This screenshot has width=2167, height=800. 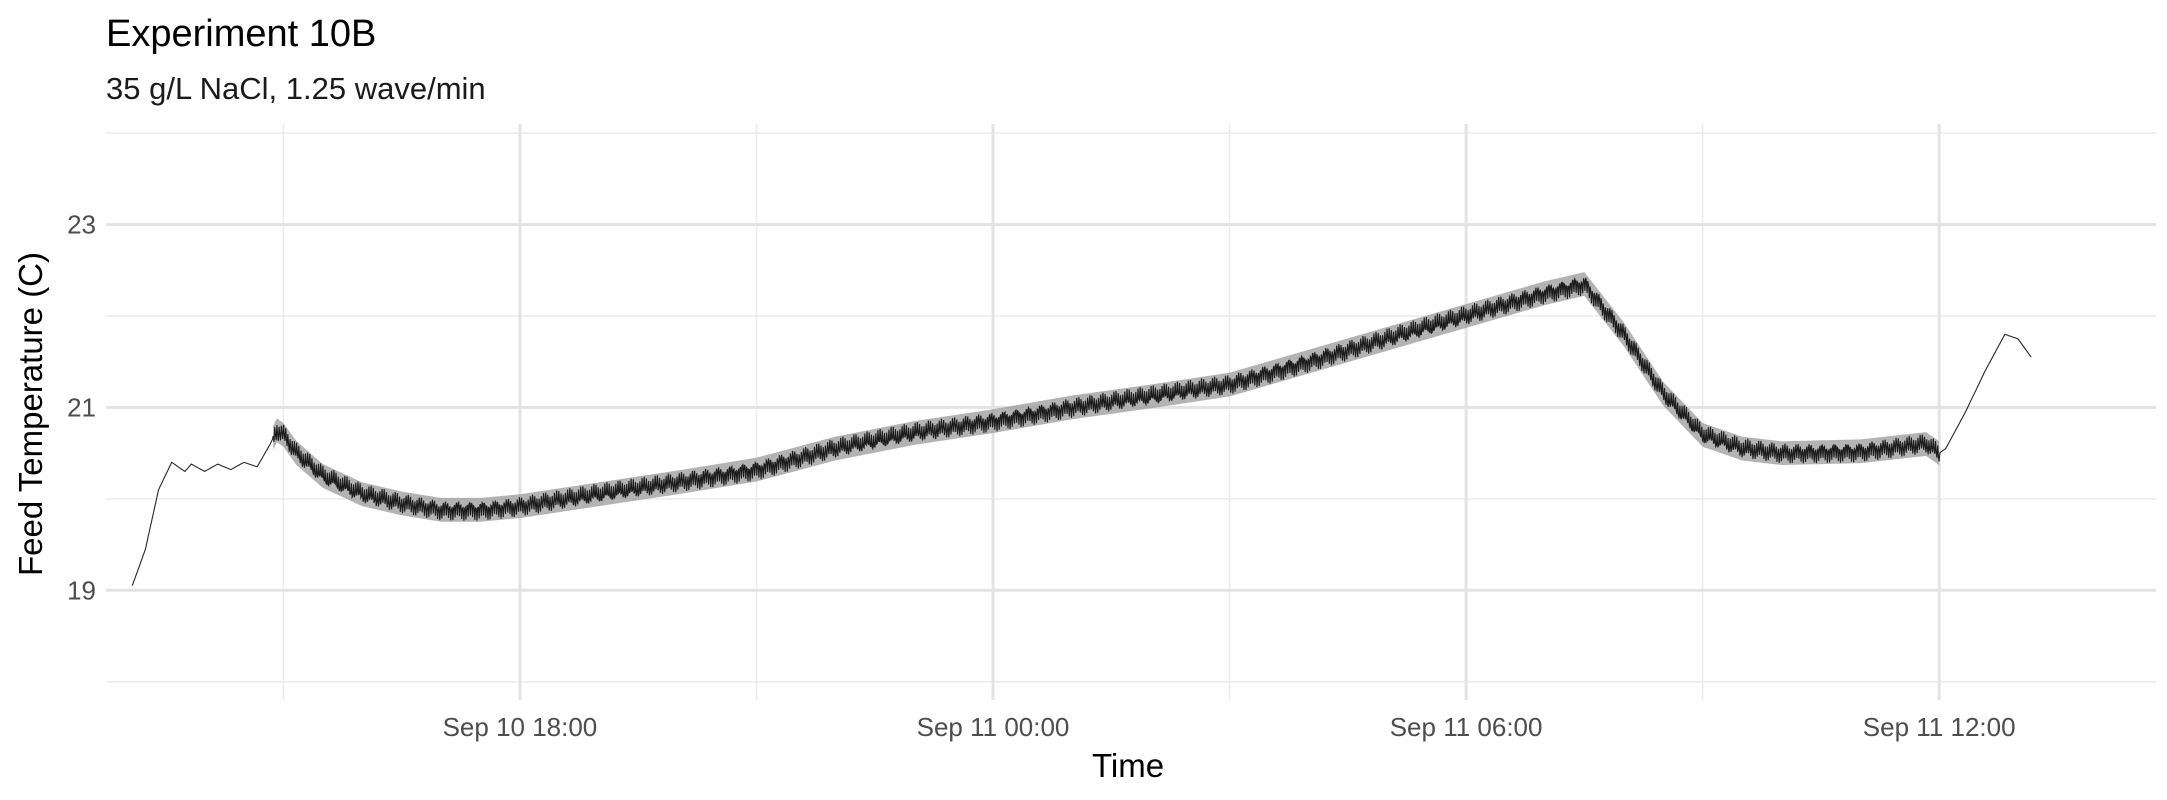 What do you see at coordinates (81, 225) in the screenshot?
I see `y-tick-label: 23` at bounding box center [81, 225].